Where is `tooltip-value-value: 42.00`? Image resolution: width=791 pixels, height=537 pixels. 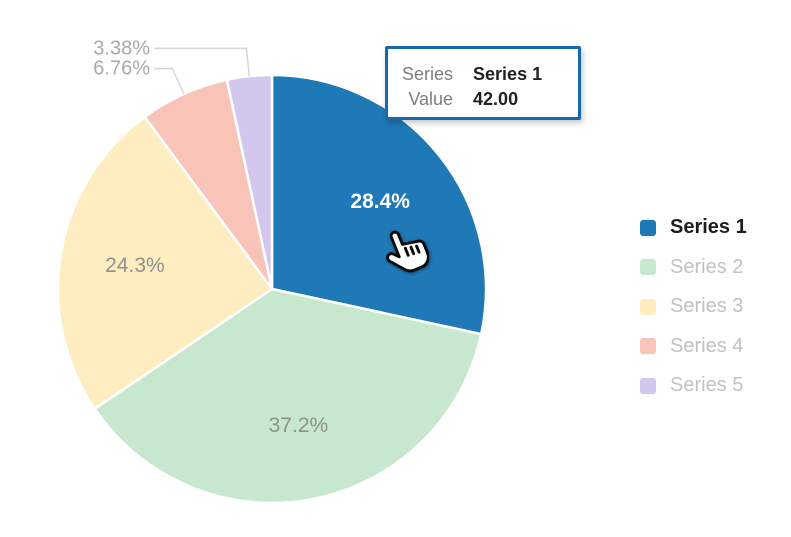
tooltip-value-value: 42.00 is located at coordinates (496, 99).